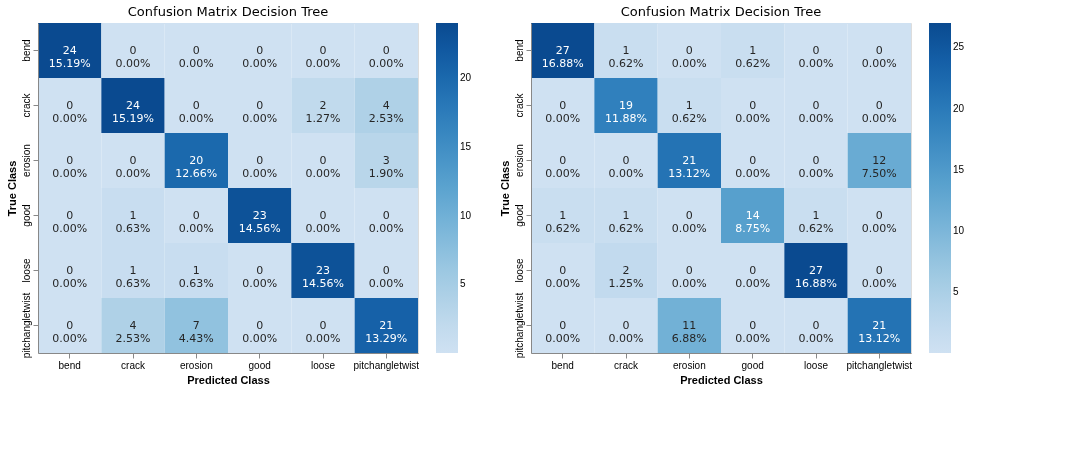 This screenshot has width=1071, height=450. What do you see at coordinates (386, 166) in the screenshot?
I see `data-label: 3 1.90%` at bounding box center [386, 166].